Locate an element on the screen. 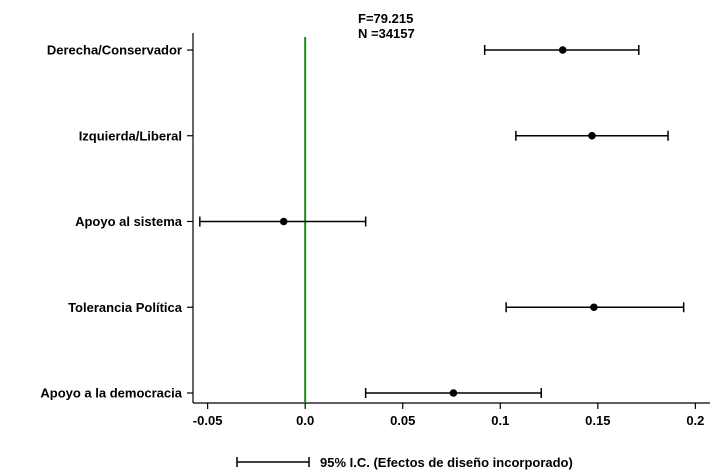 Image resolution: width=714 pixels, height=471 pixels. x-axis: -0.05 0.0 0.05 0.1 0.15 0.2 is located at coordinates (451, 415).